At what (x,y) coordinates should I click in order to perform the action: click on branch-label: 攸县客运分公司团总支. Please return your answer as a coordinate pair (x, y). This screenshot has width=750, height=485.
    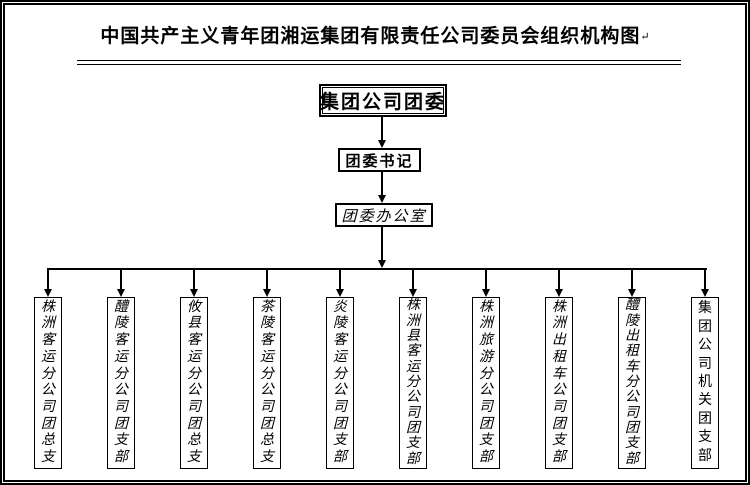
    Looking at the image, I should click on (194, 382).